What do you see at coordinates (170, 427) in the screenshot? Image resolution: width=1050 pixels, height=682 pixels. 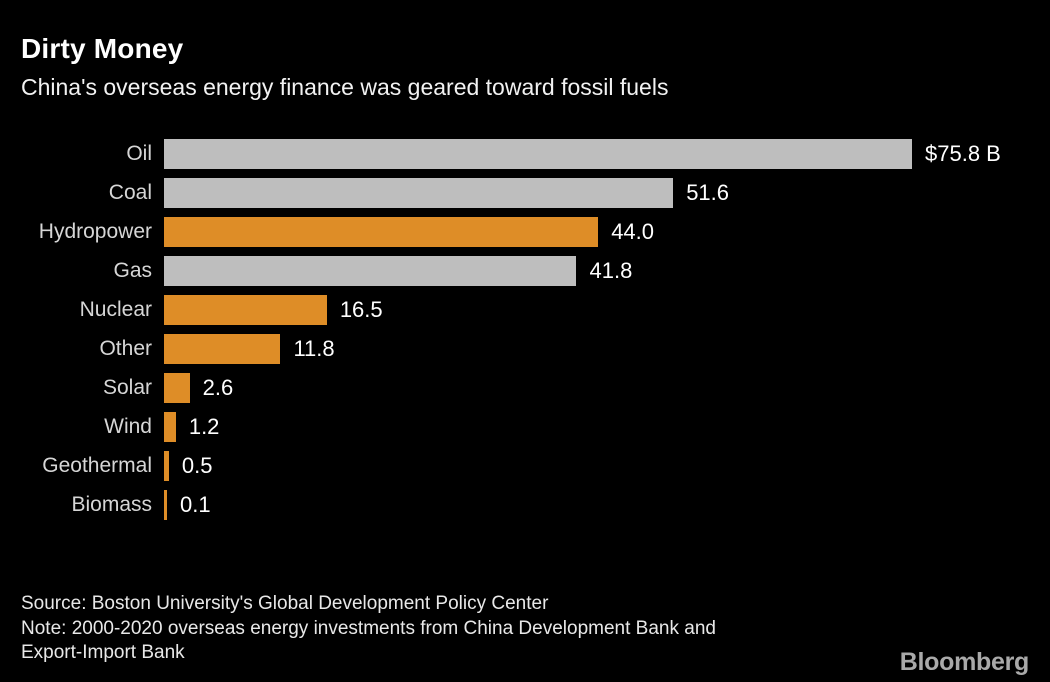 I see `bar-wind` at bounding box center [170, 427].